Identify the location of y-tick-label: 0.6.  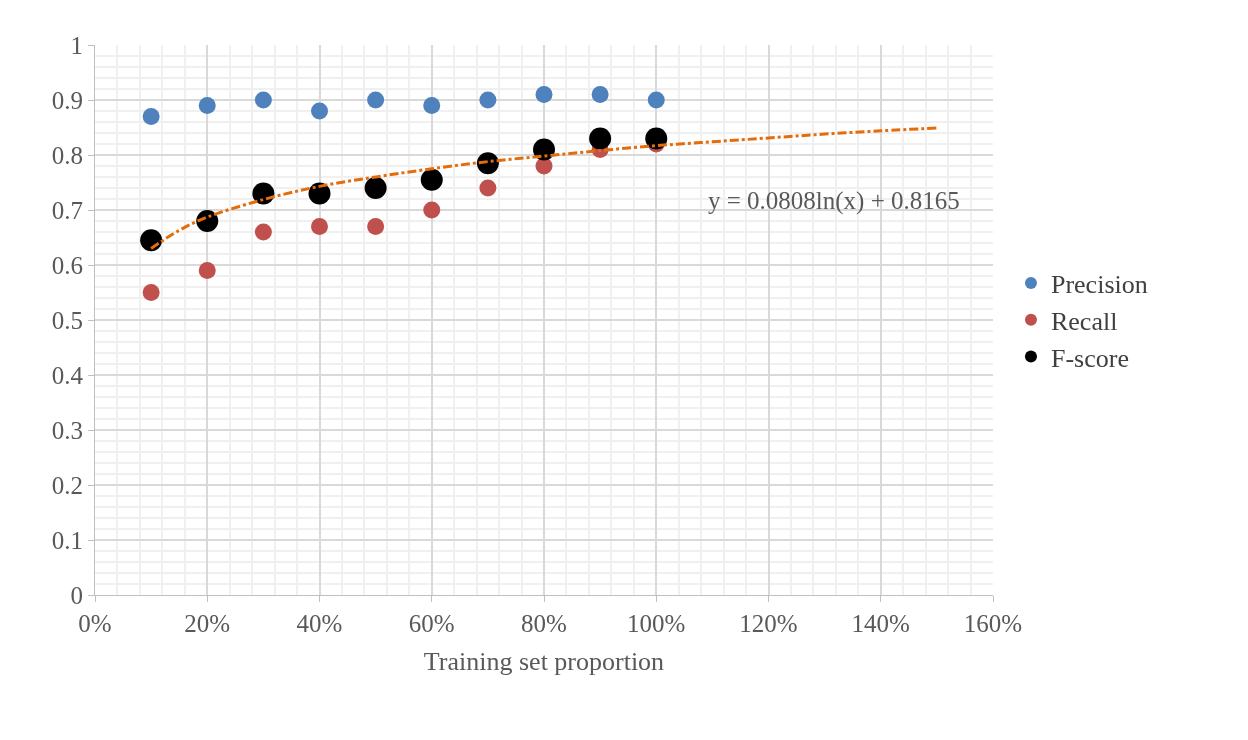
(67, 265).